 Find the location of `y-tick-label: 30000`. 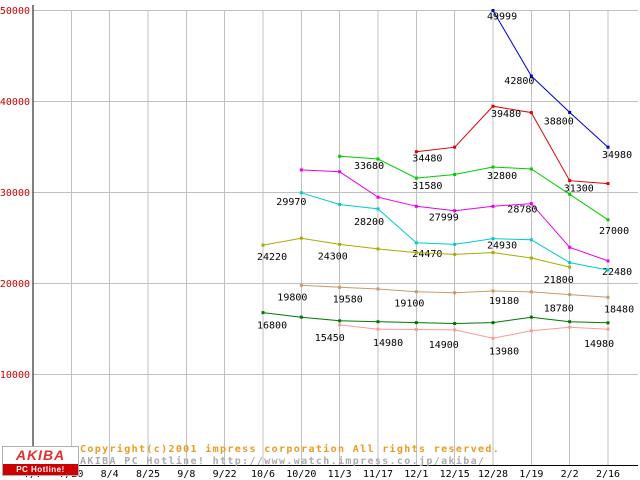

y-tick-label: 30000 is located at coordinates (15, 193).